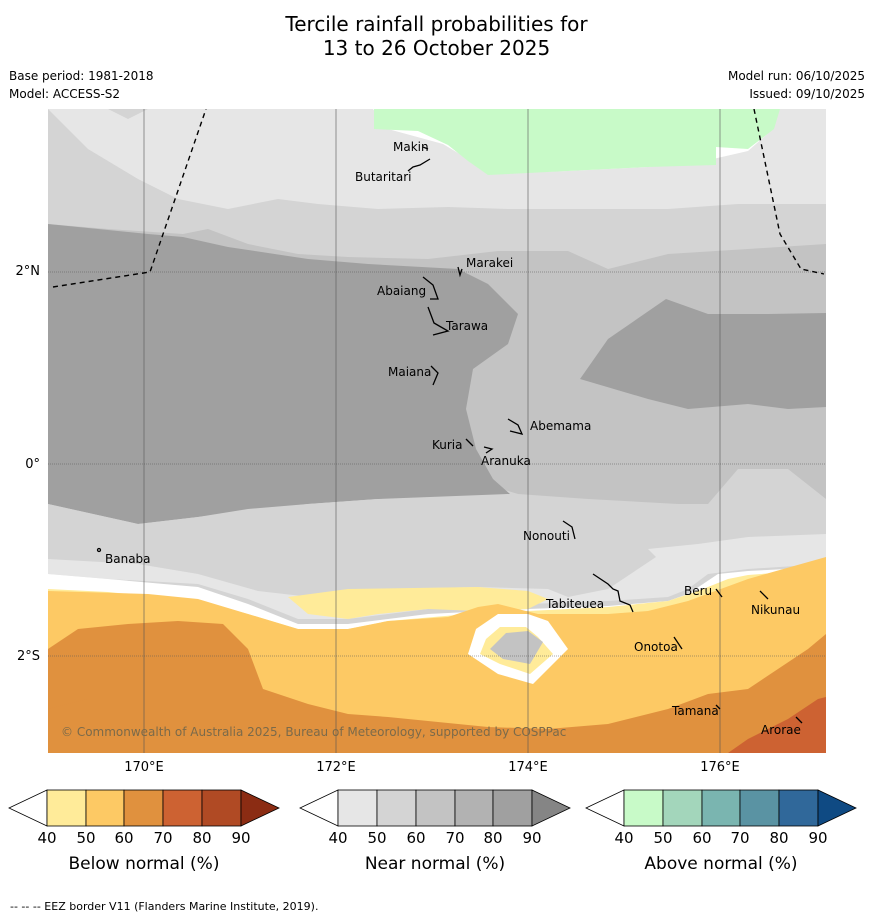 The width and height of the screenshot is (873, 919). What do you see at coordinates (435, 864) in the screenshot?
I see `colorbar-title-near: Near normal (%)` at bounding box center [435, 864].